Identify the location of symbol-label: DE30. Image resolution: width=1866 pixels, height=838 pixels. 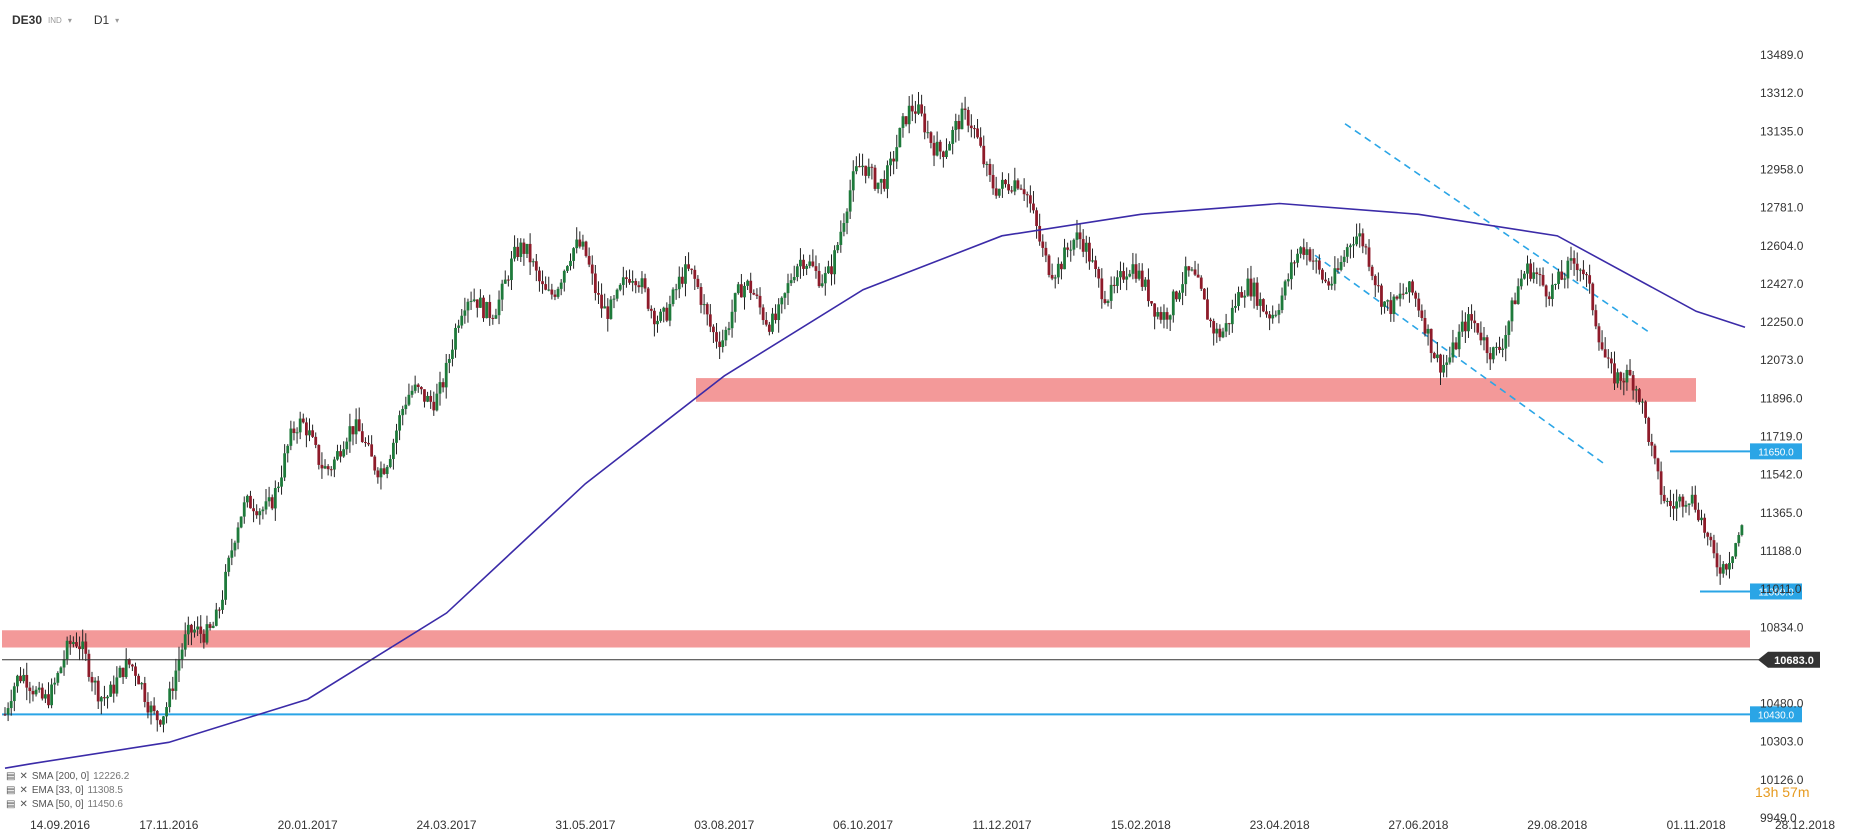
(27, 20).